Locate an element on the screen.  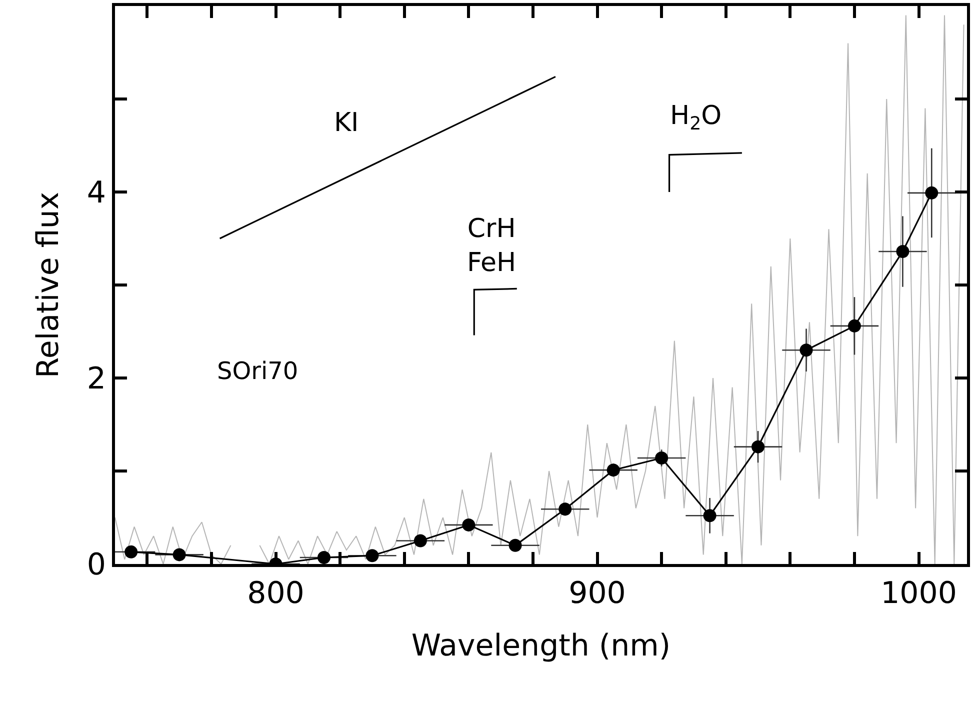
x-tick-label: 800 is located at coordinates (275, 593).